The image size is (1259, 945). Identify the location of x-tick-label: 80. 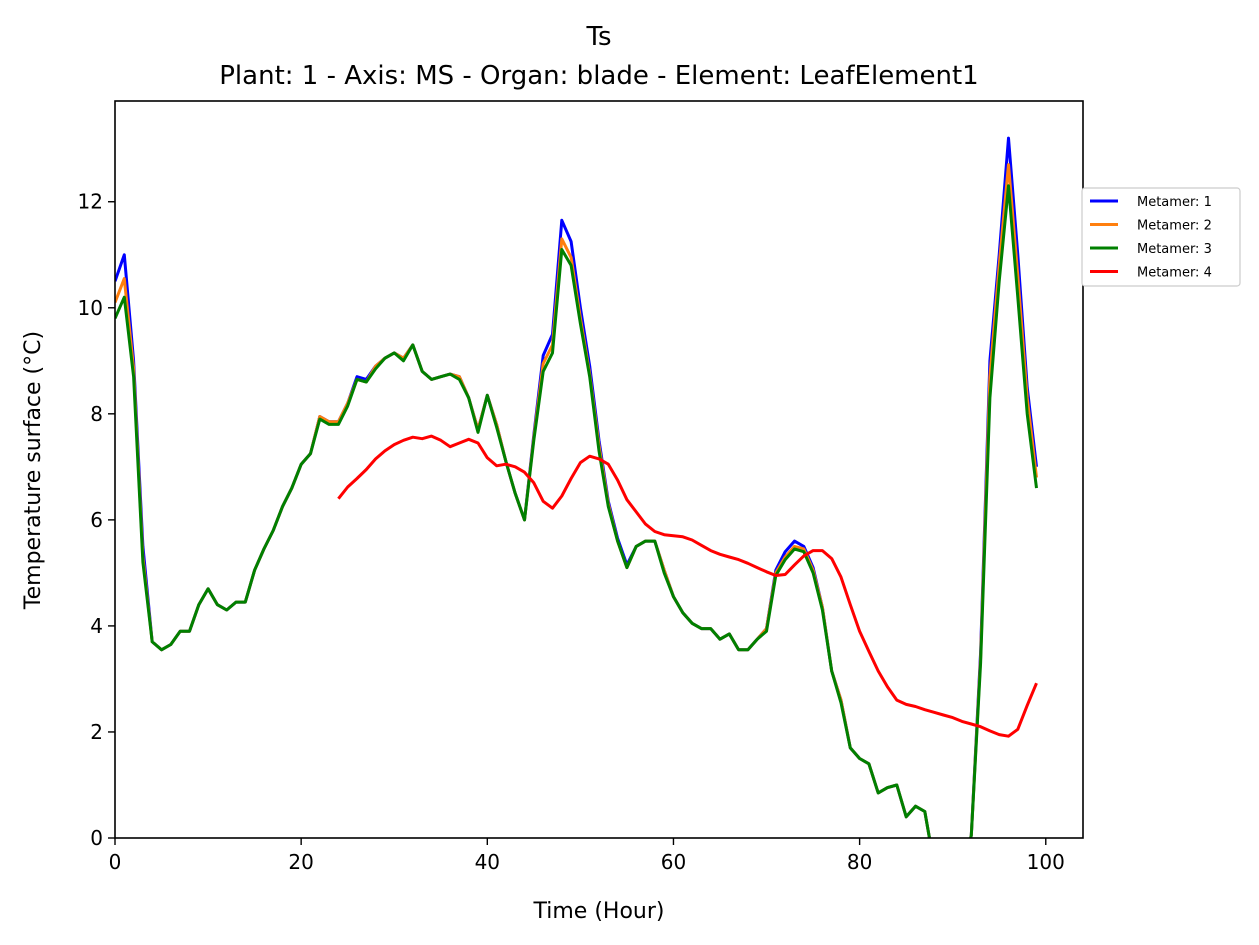
(859, 862).